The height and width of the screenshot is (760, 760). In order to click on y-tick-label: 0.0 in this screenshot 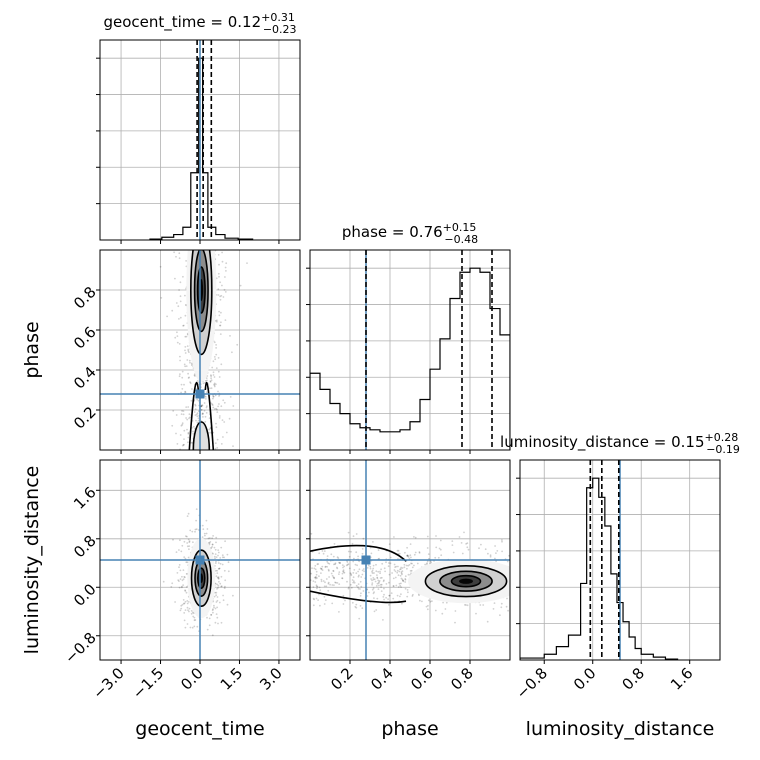, I will do `click(85, 595)`.